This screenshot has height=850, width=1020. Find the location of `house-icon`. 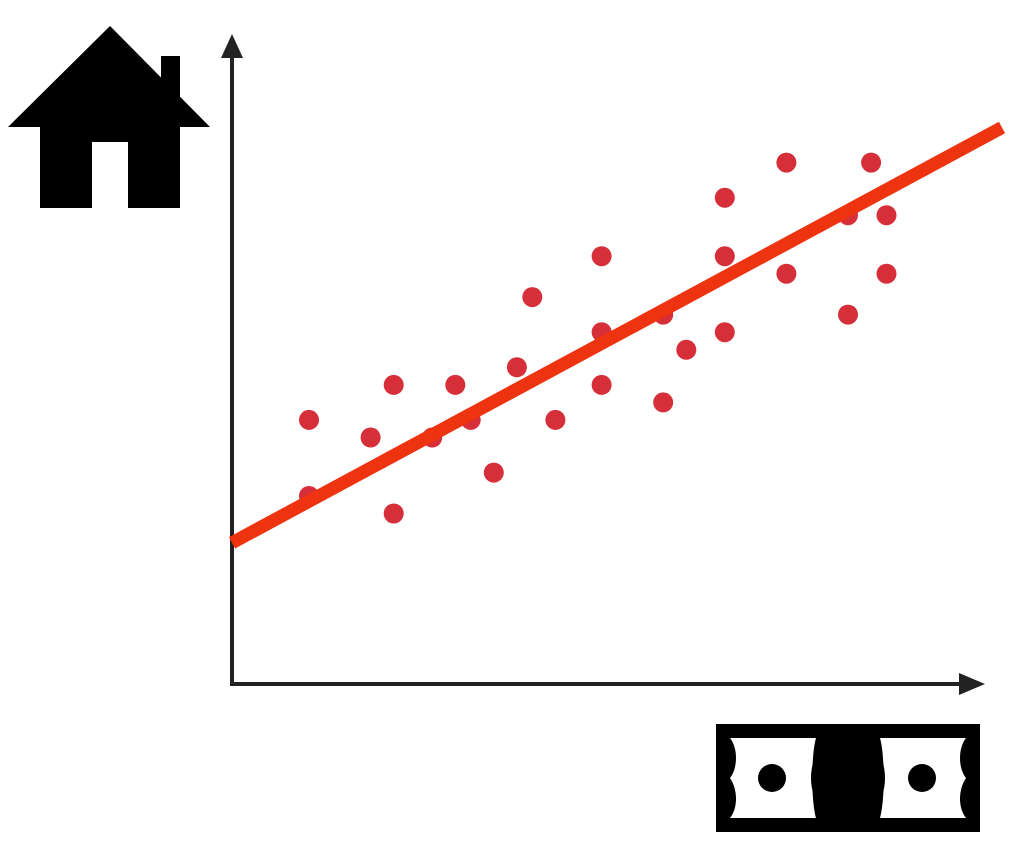

house-icon is located at coordinates (109, 119).